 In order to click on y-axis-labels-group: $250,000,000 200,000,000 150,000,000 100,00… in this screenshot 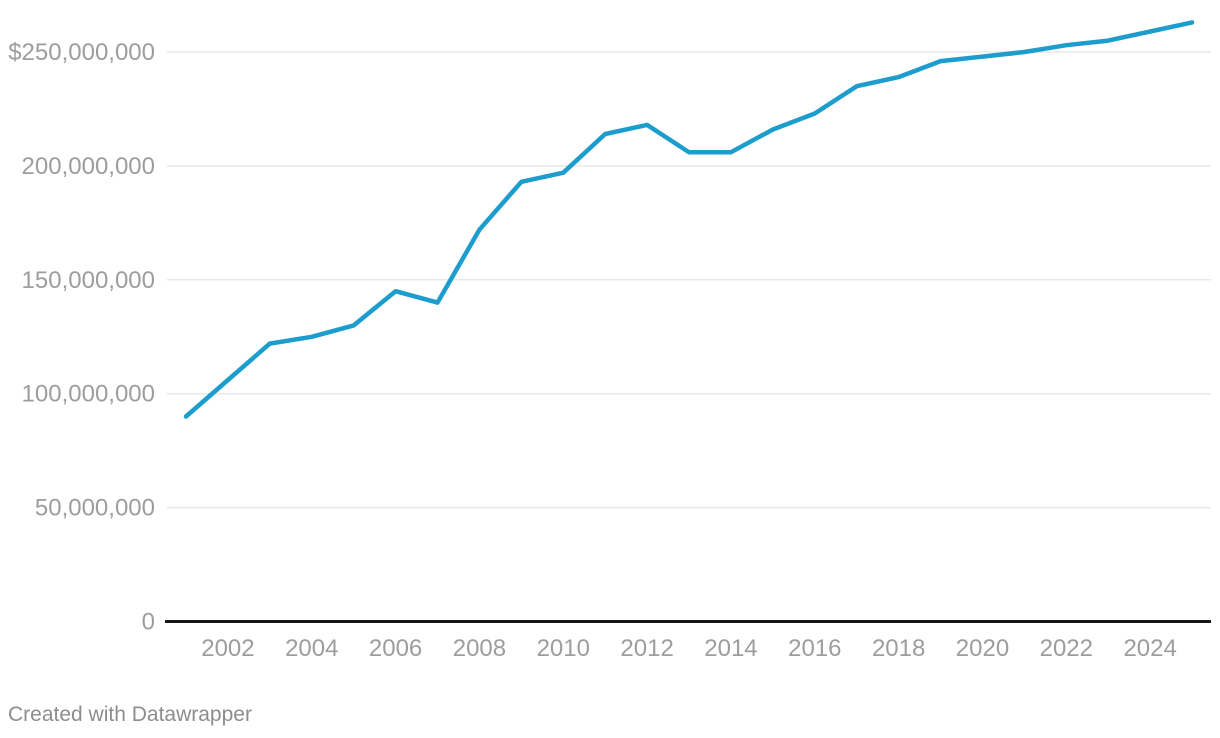, I will do `click(81, 337)`.